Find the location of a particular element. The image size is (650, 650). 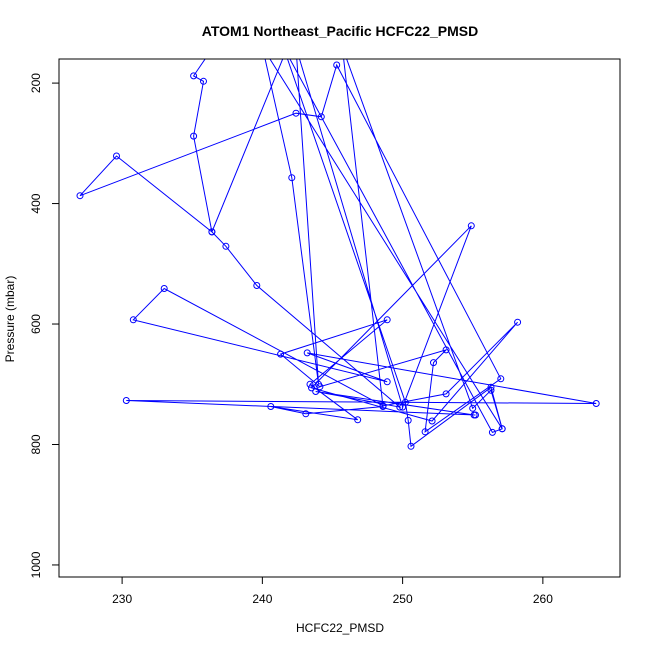

y-tick-label: 800 is located at coordinates (36, 444).